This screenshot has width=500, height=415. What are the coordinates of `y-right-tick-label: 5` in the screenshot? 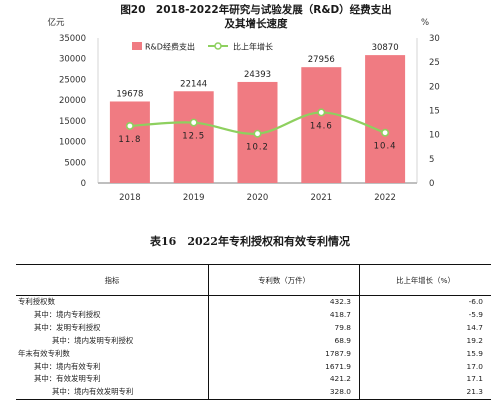 It's located at (431, 160).